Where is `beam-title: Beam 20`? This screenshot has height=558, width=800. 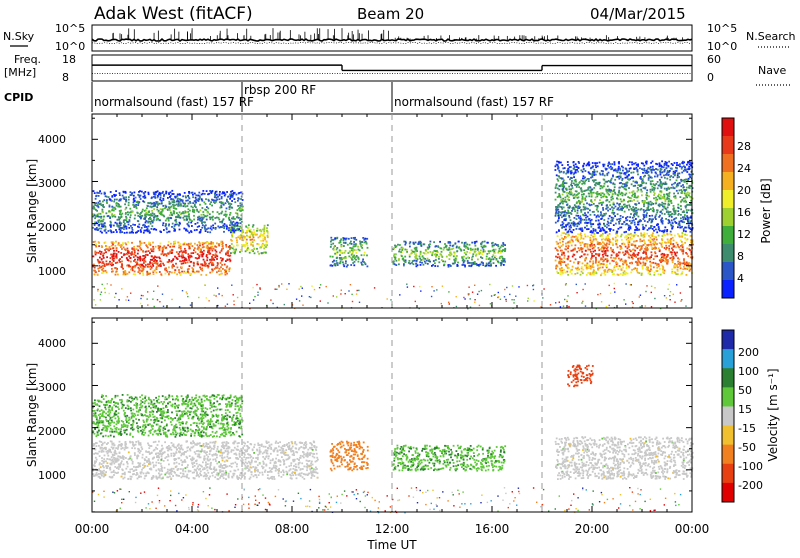
beam-title: Beam 20 is located at coordinates (390, 14).